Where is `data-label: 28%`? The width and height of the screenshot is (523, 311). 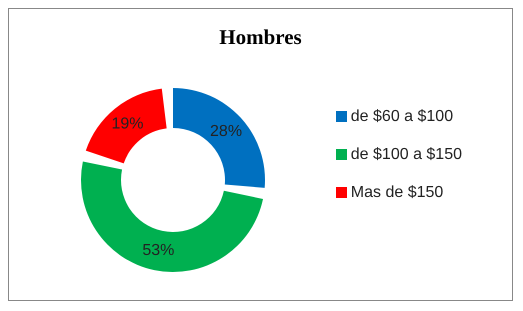 data-label: 28% is located at coordinates (226, 131).